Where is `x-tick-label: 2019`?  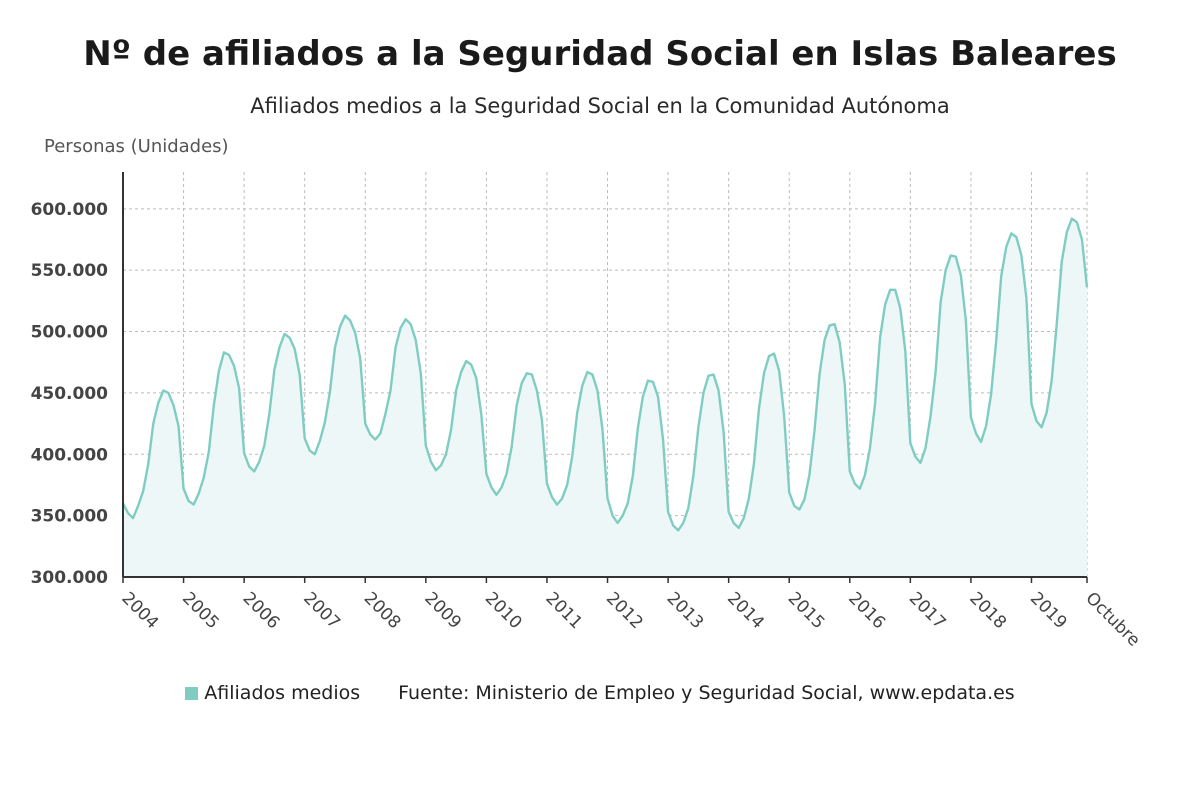
x-tick-label: 2019 is located at coordinates (1048, 610).